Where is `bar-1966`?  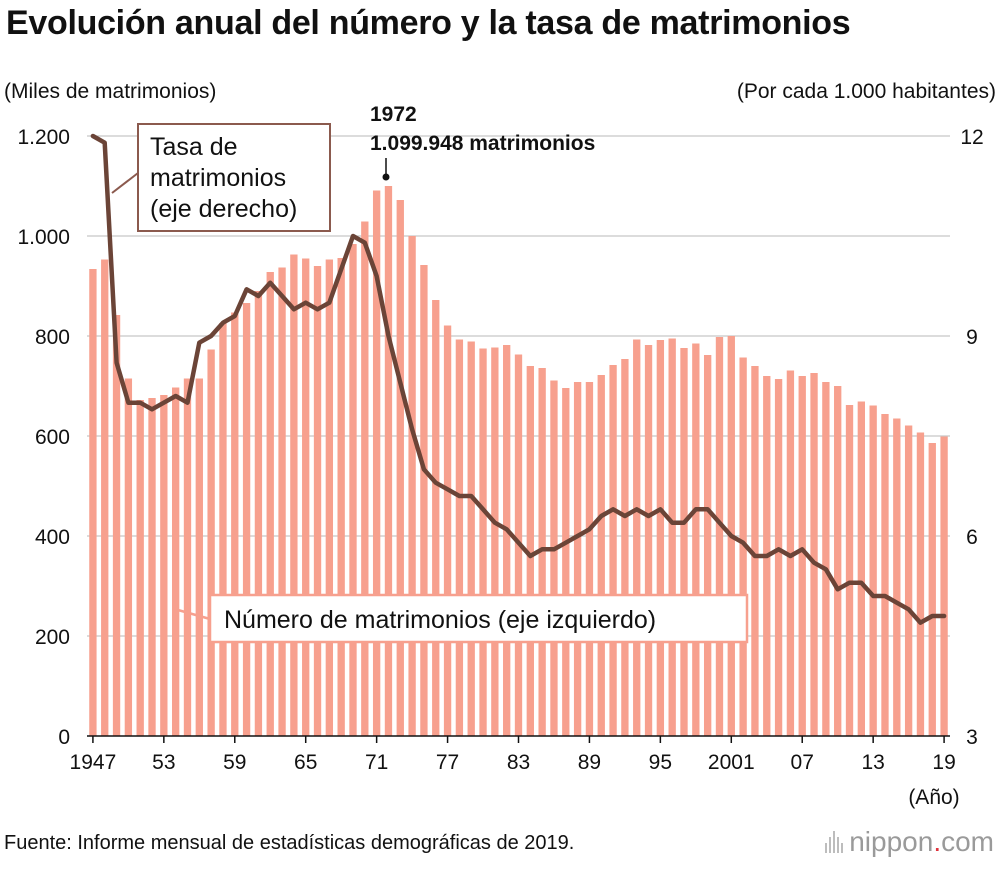 bar-1966 is located at coordinates (317, 501).